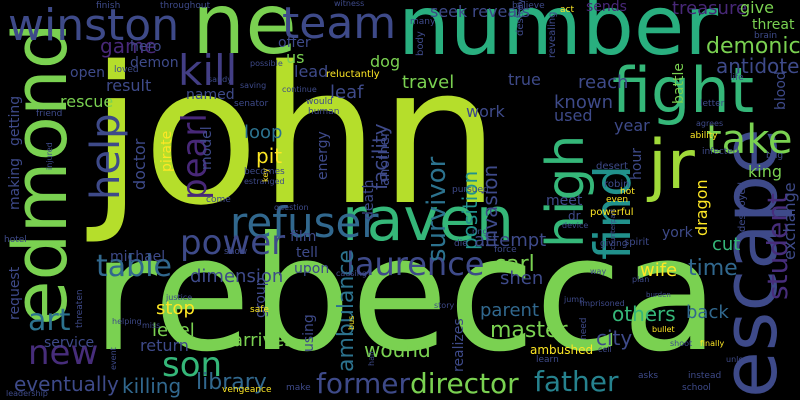 The height and width of the screenshot is (400, 800). I want to click on word-give: give, so click(757, 8).